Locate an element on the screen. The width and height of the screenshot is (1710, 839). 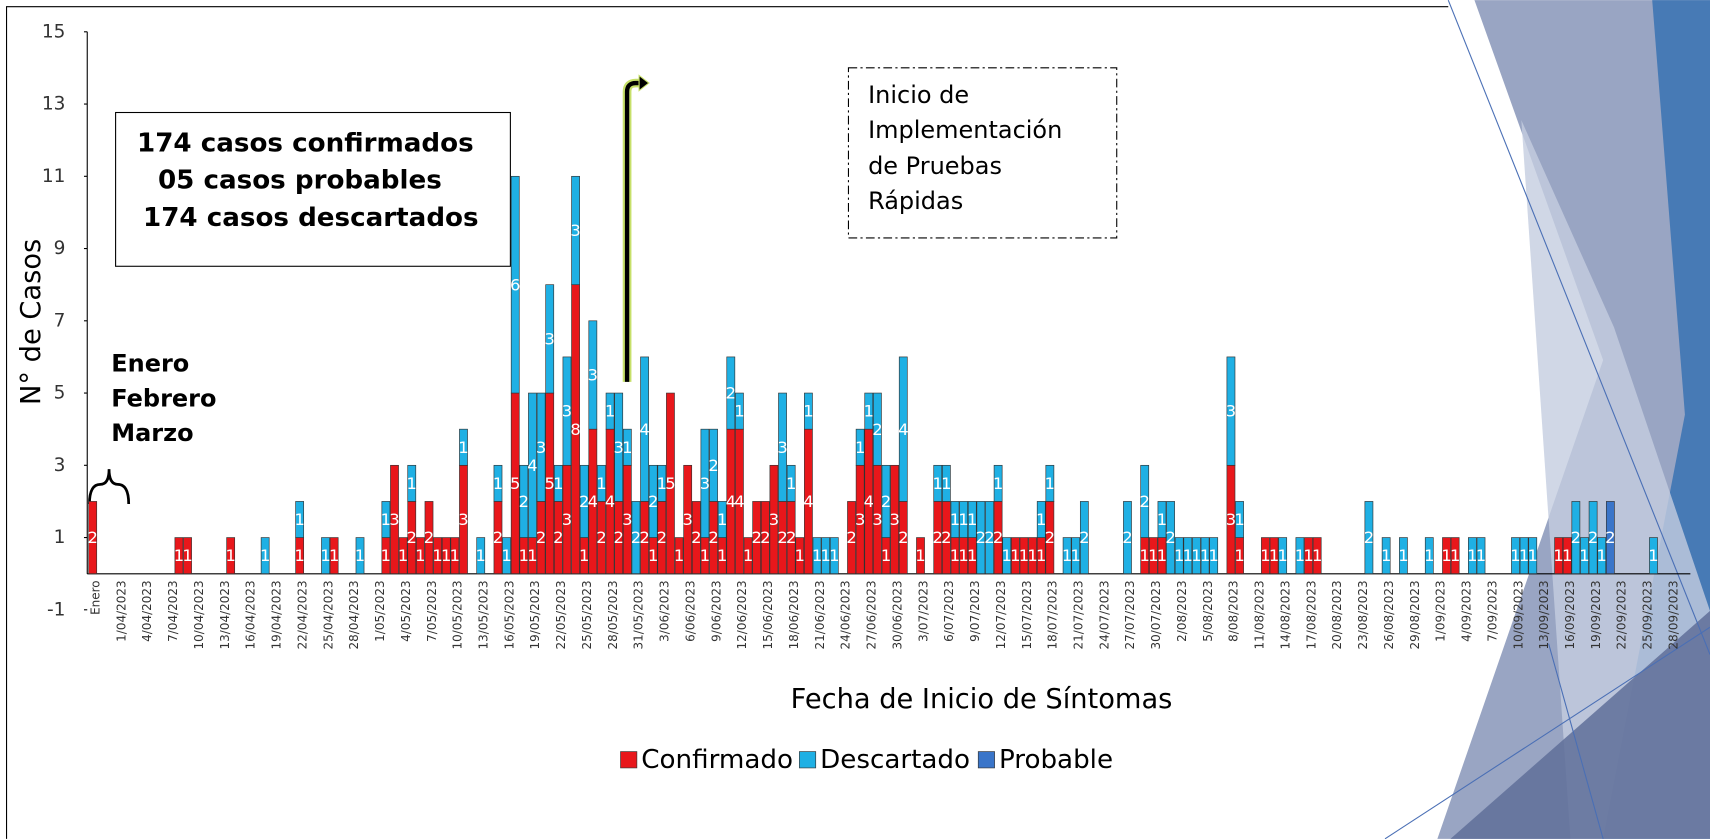
x-tick-label: 22/09/2023 is located at coordinates (1622, 614).